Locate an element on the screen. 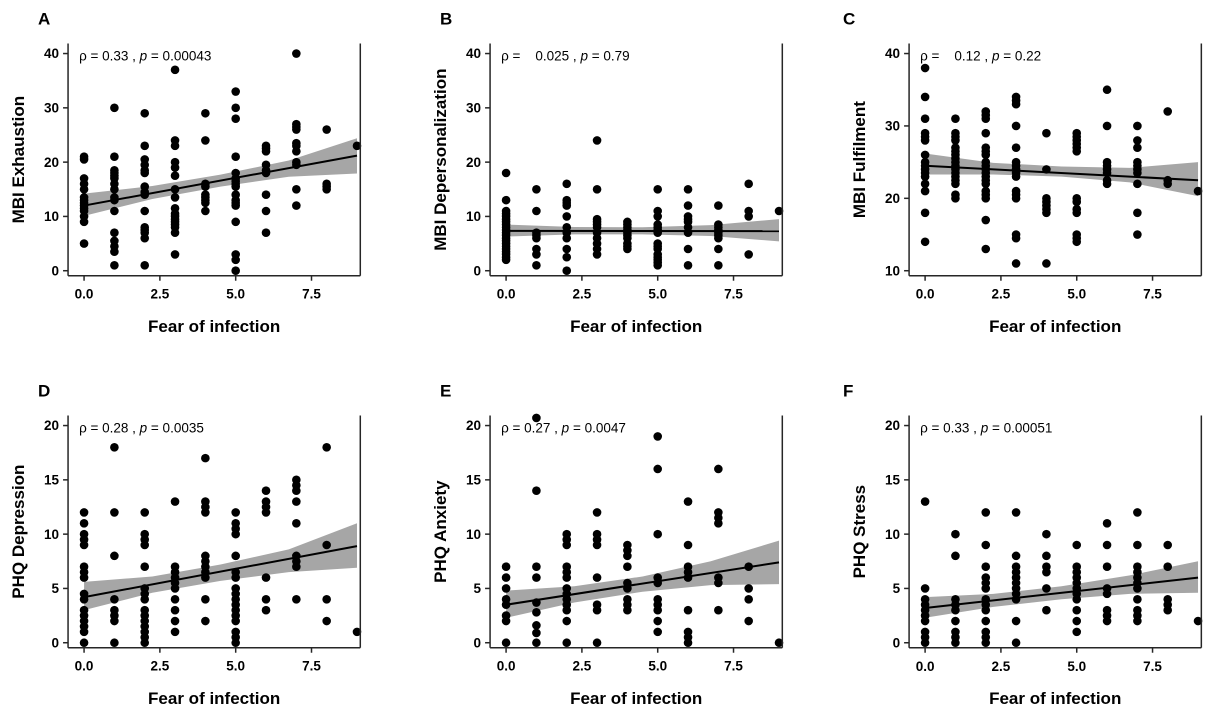 This screenshot has height=726, width=1207. panel-letter: E is located at coordinates (445, 391).